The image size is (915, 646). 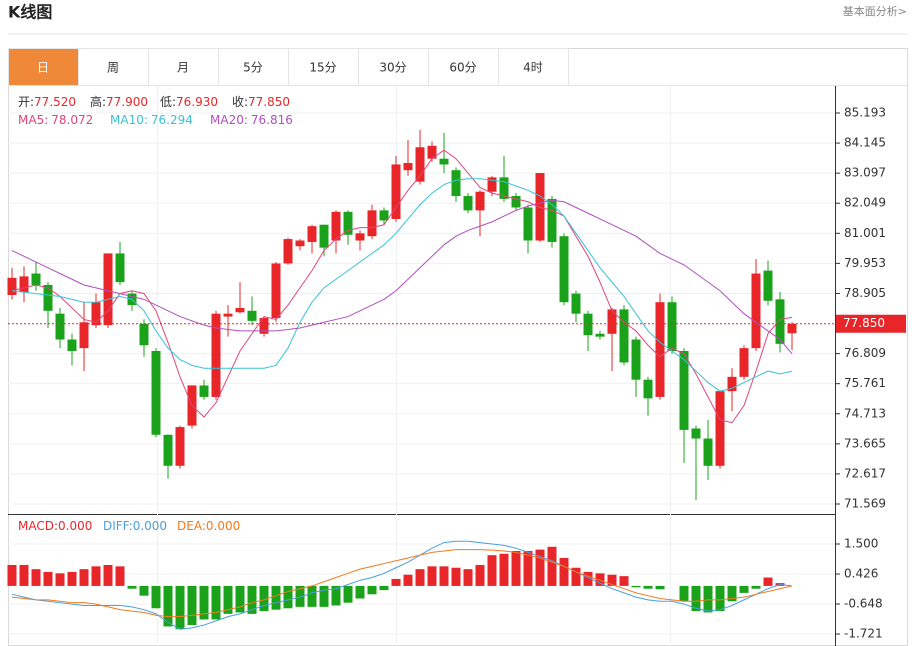 I want to click on y-tick-label: 72.617, so click(x=865, y=473).